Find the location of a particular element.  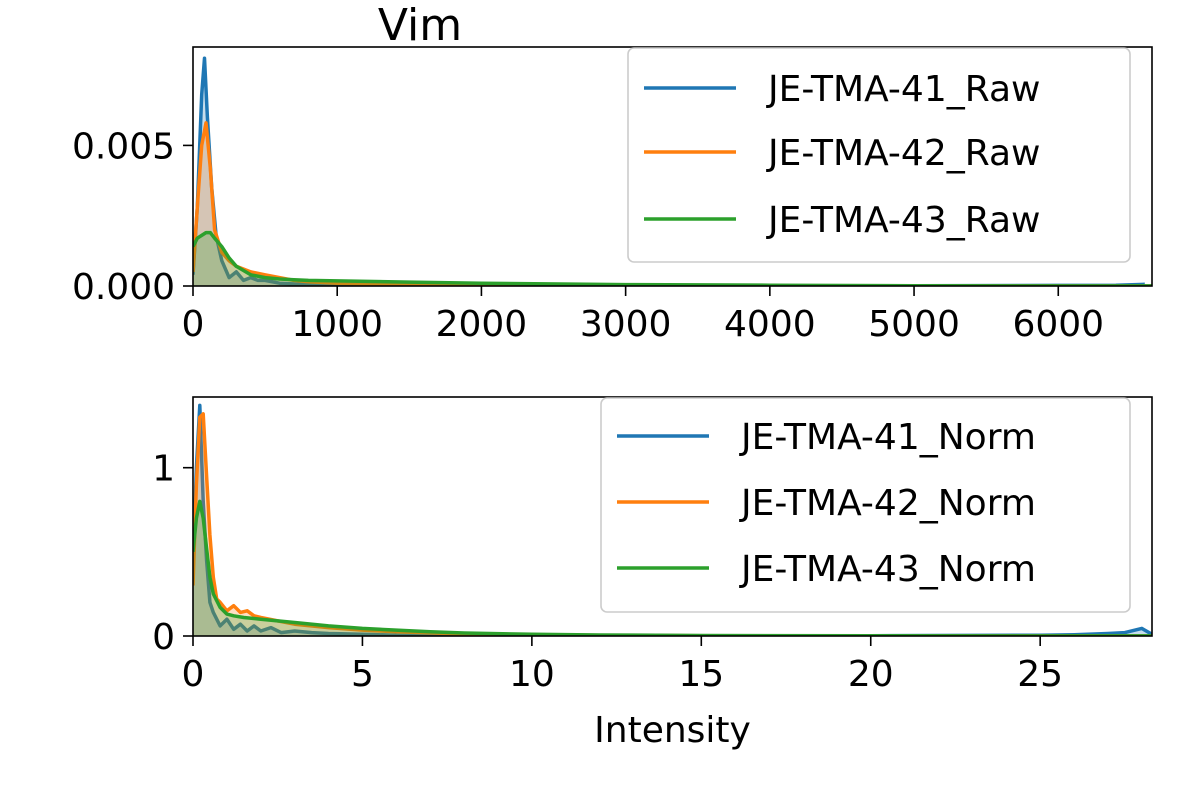

x-tick-label: 5000 is located at coordinates (914, 324).